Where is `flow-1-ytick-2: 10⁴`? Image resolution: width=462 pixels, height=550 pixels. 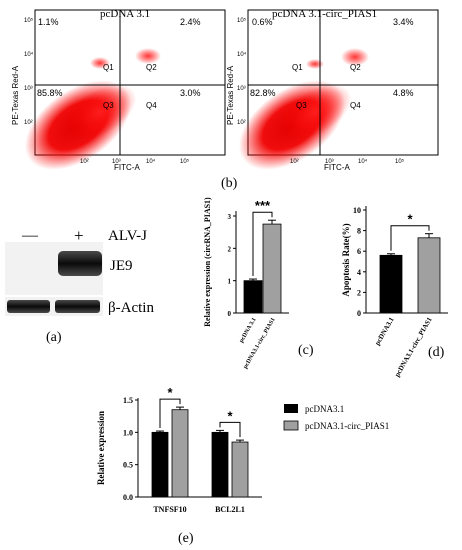 flow-1-ytick-2: 10⁴ is located at coordinates (29, 54).